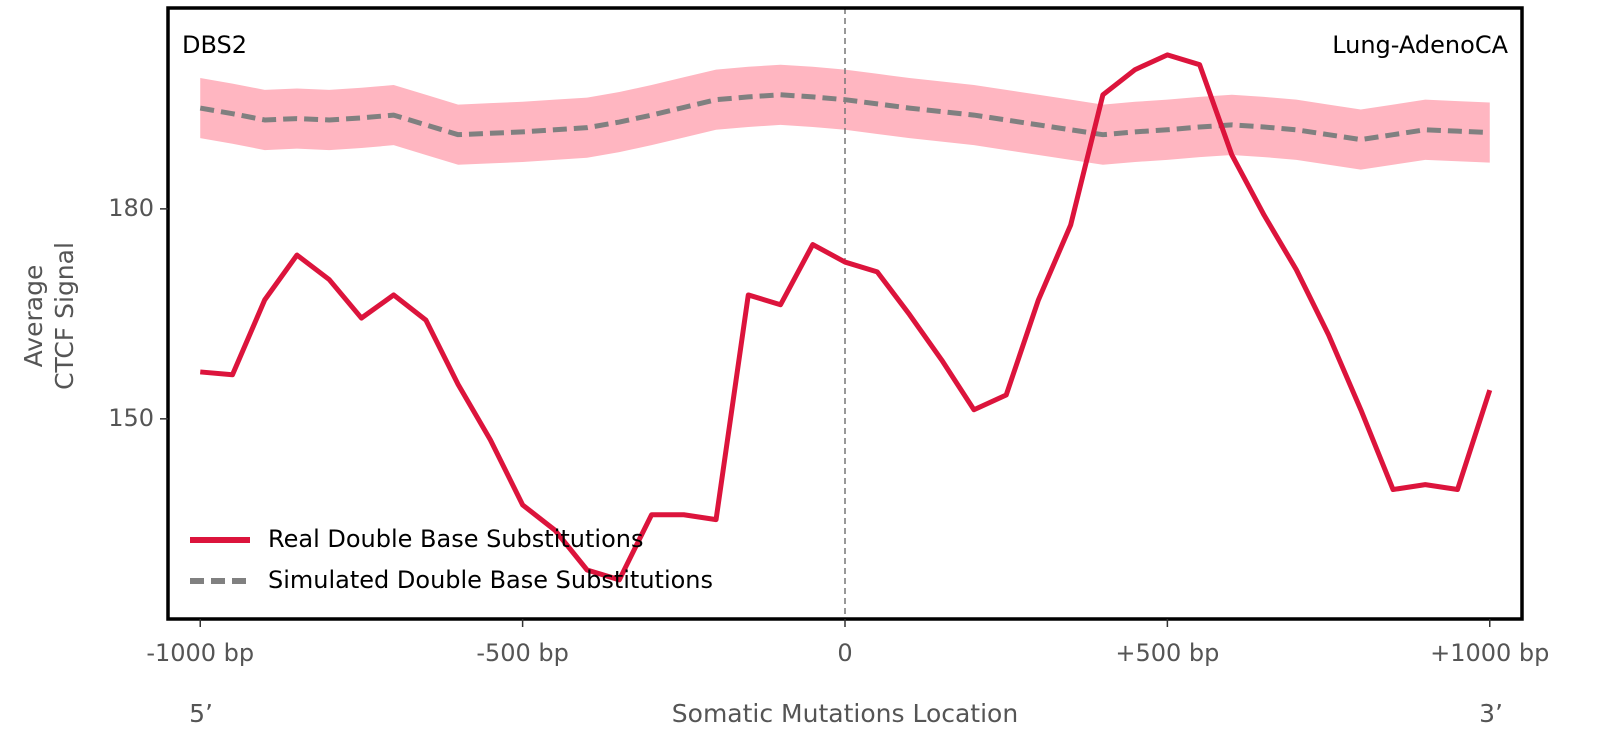  I want to click on legend-label: Real Double Base Substitutions, so click(455, 539).